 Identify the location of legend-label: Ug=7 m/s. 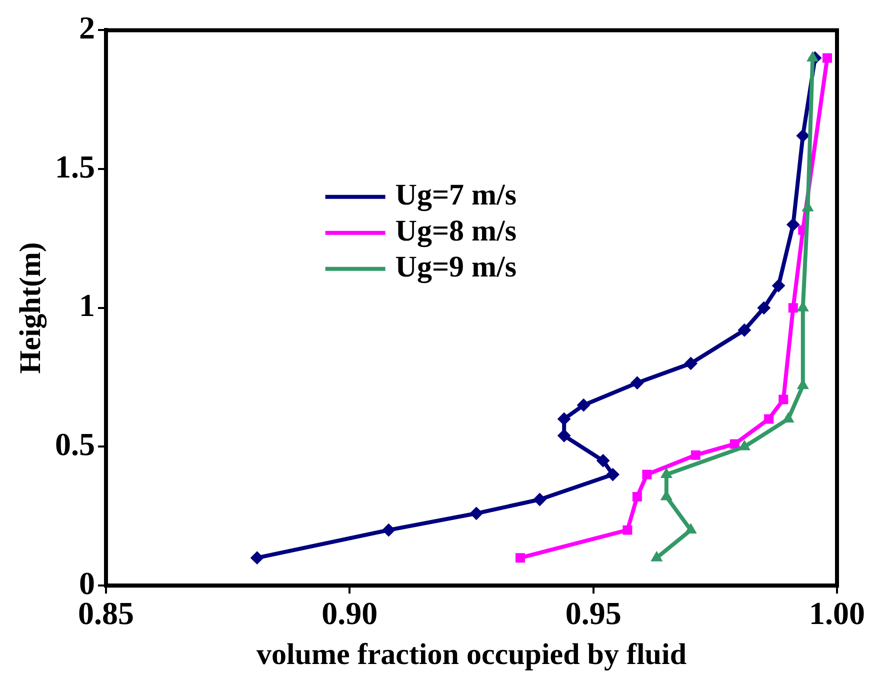
(456, 195).